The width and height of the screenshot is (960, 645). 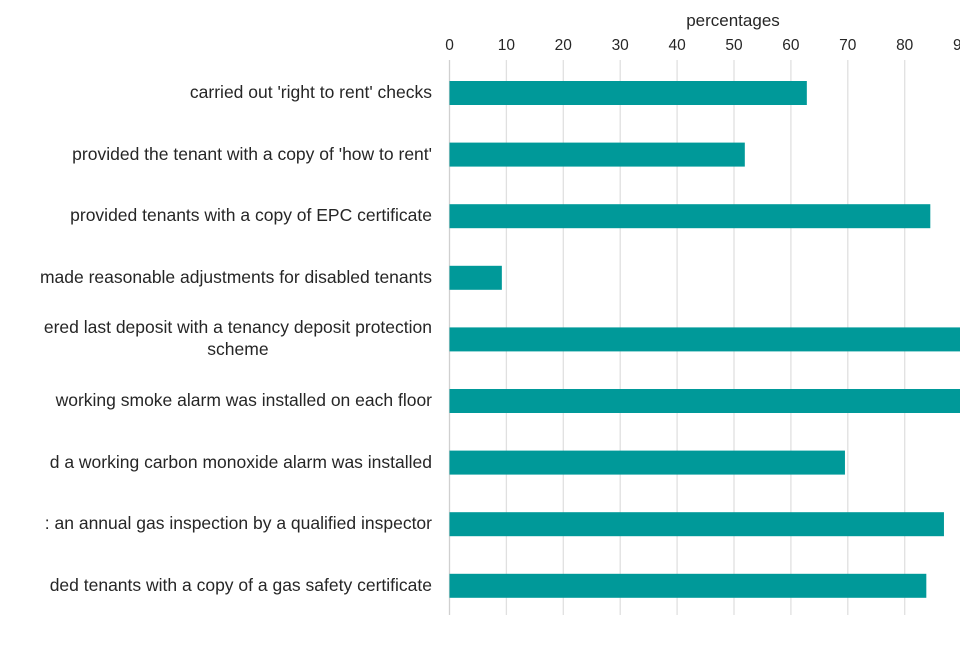 I want to click on x-tick-label: 60, so click(x=791, y=45).